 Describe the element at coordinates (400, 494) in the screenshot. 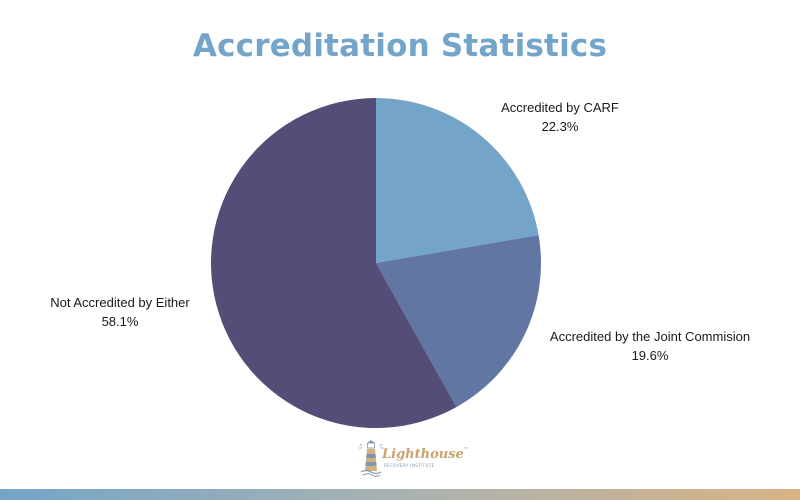

I see `bottom-gradient-bar` at that location.